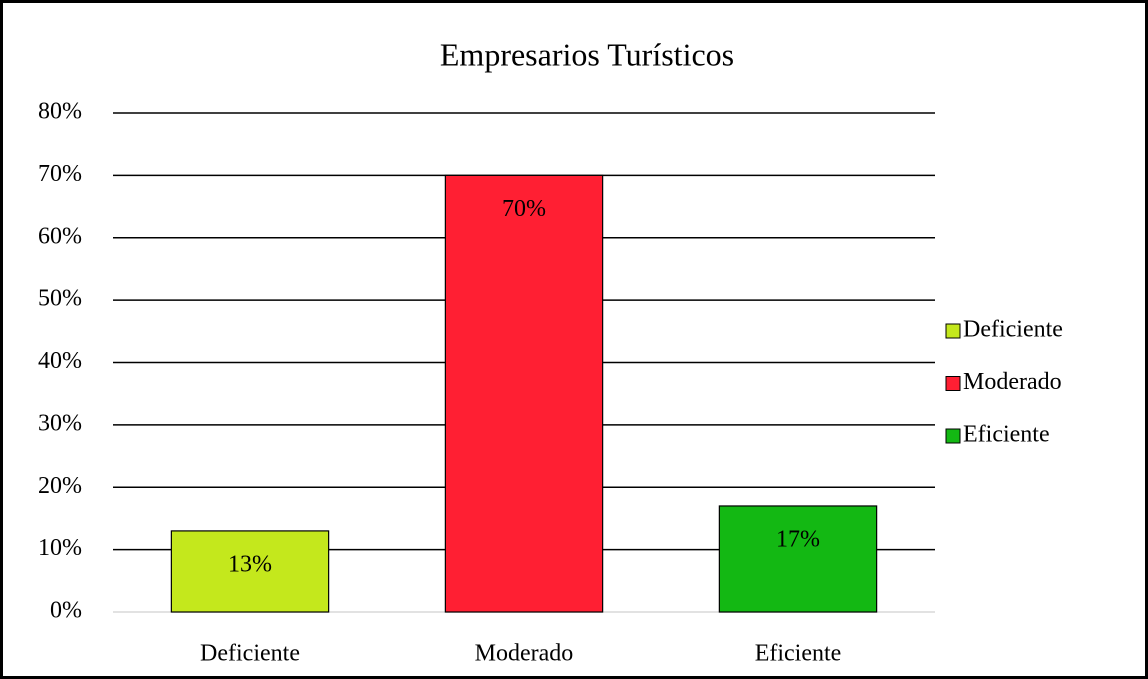  I want to click on y-tick-label: 20%, so click(60, 486).